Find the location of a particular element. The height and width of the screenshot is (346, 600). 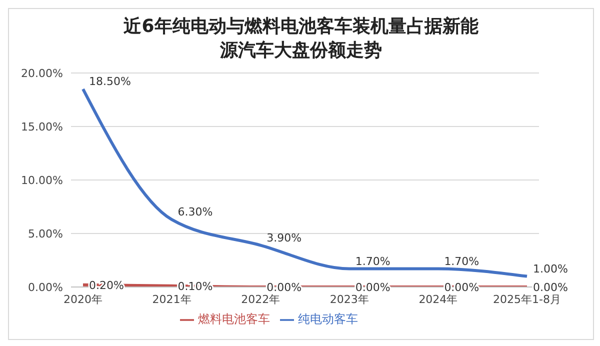

legend-label: 纯电动客车 is located at coordinates (328, 319).